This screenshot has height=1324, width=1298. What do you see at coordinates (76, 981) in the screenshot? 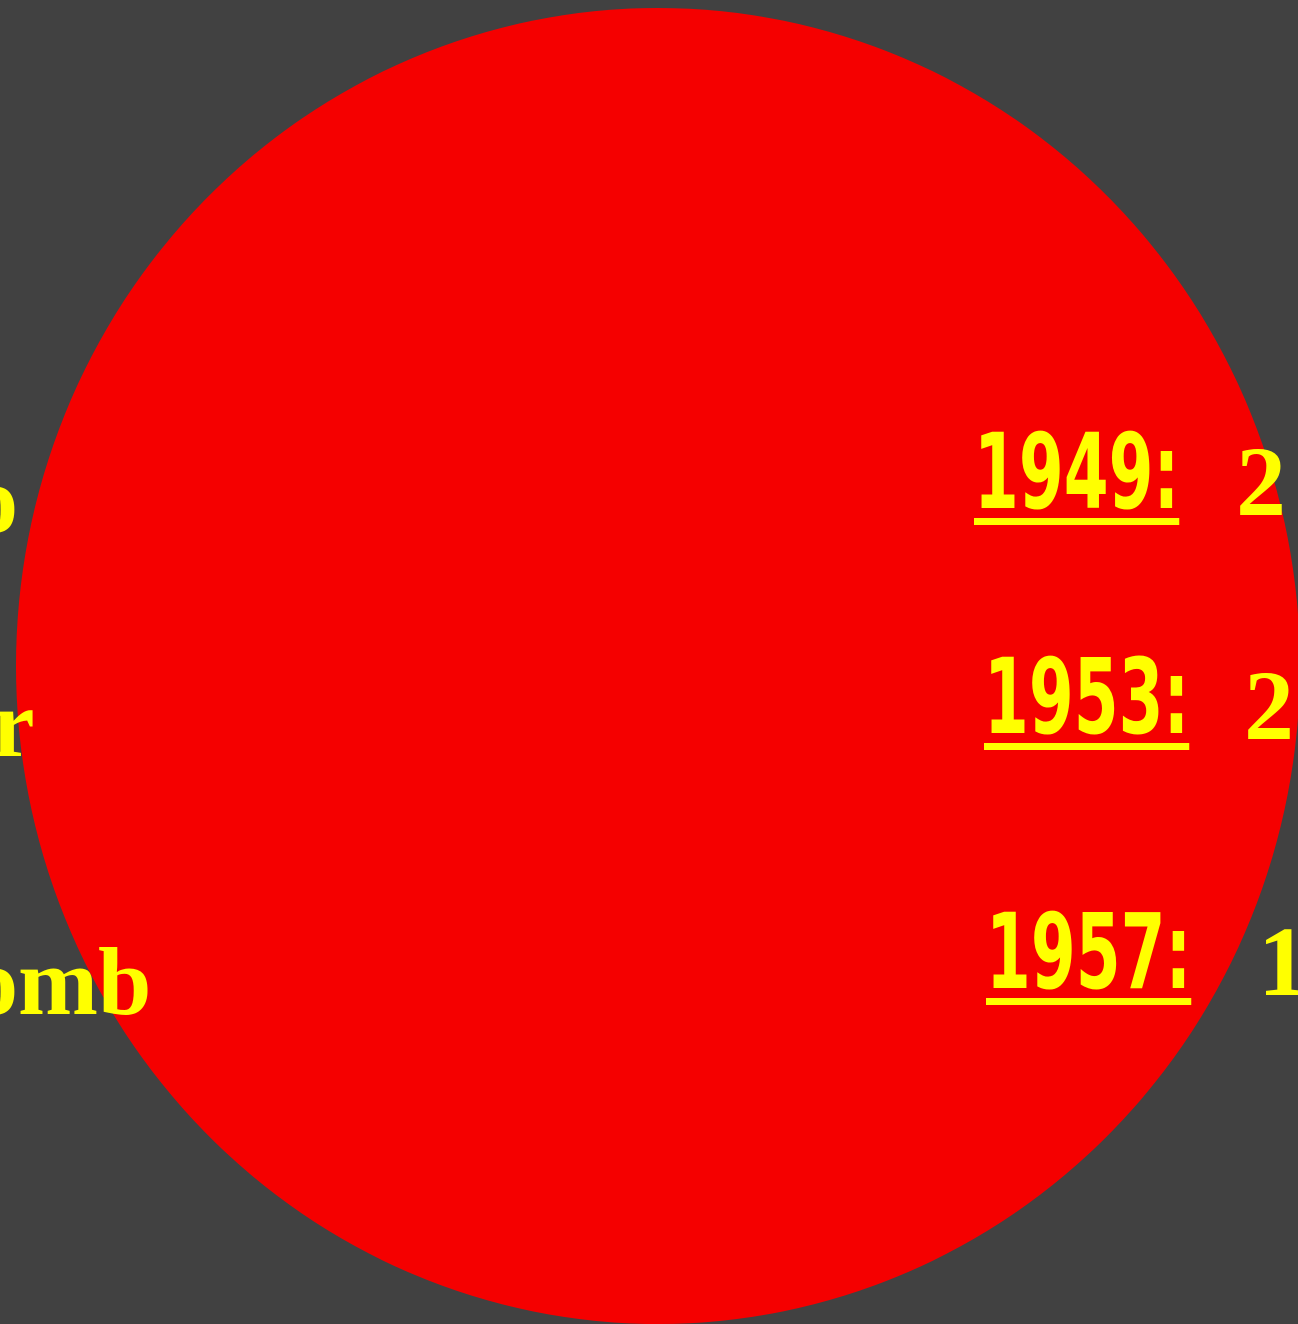
I see `left-label: omb` at bounding box center [76, 981].